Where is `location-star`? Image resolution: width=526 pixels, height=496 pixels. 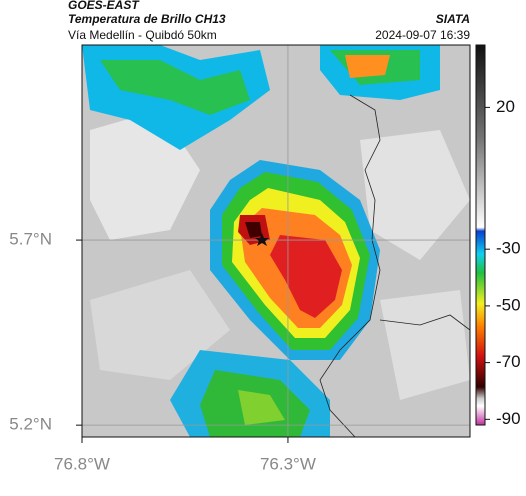
location-star is located at coordinates (262, 239).